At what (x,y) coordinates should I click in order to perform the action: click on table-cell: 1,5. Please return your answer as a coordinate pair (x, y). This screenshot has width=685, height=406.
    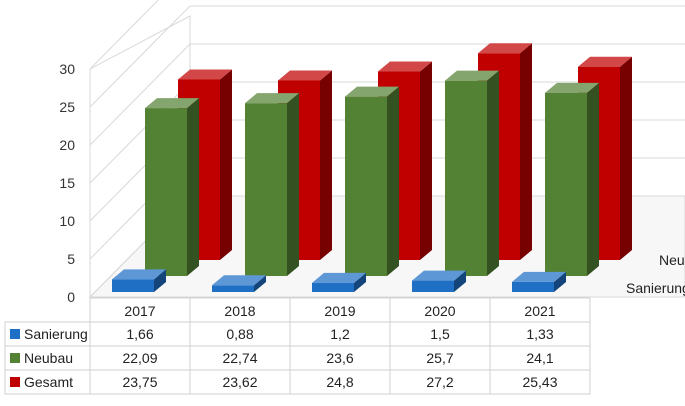
    Looking at the image, I should click on (440, 334).